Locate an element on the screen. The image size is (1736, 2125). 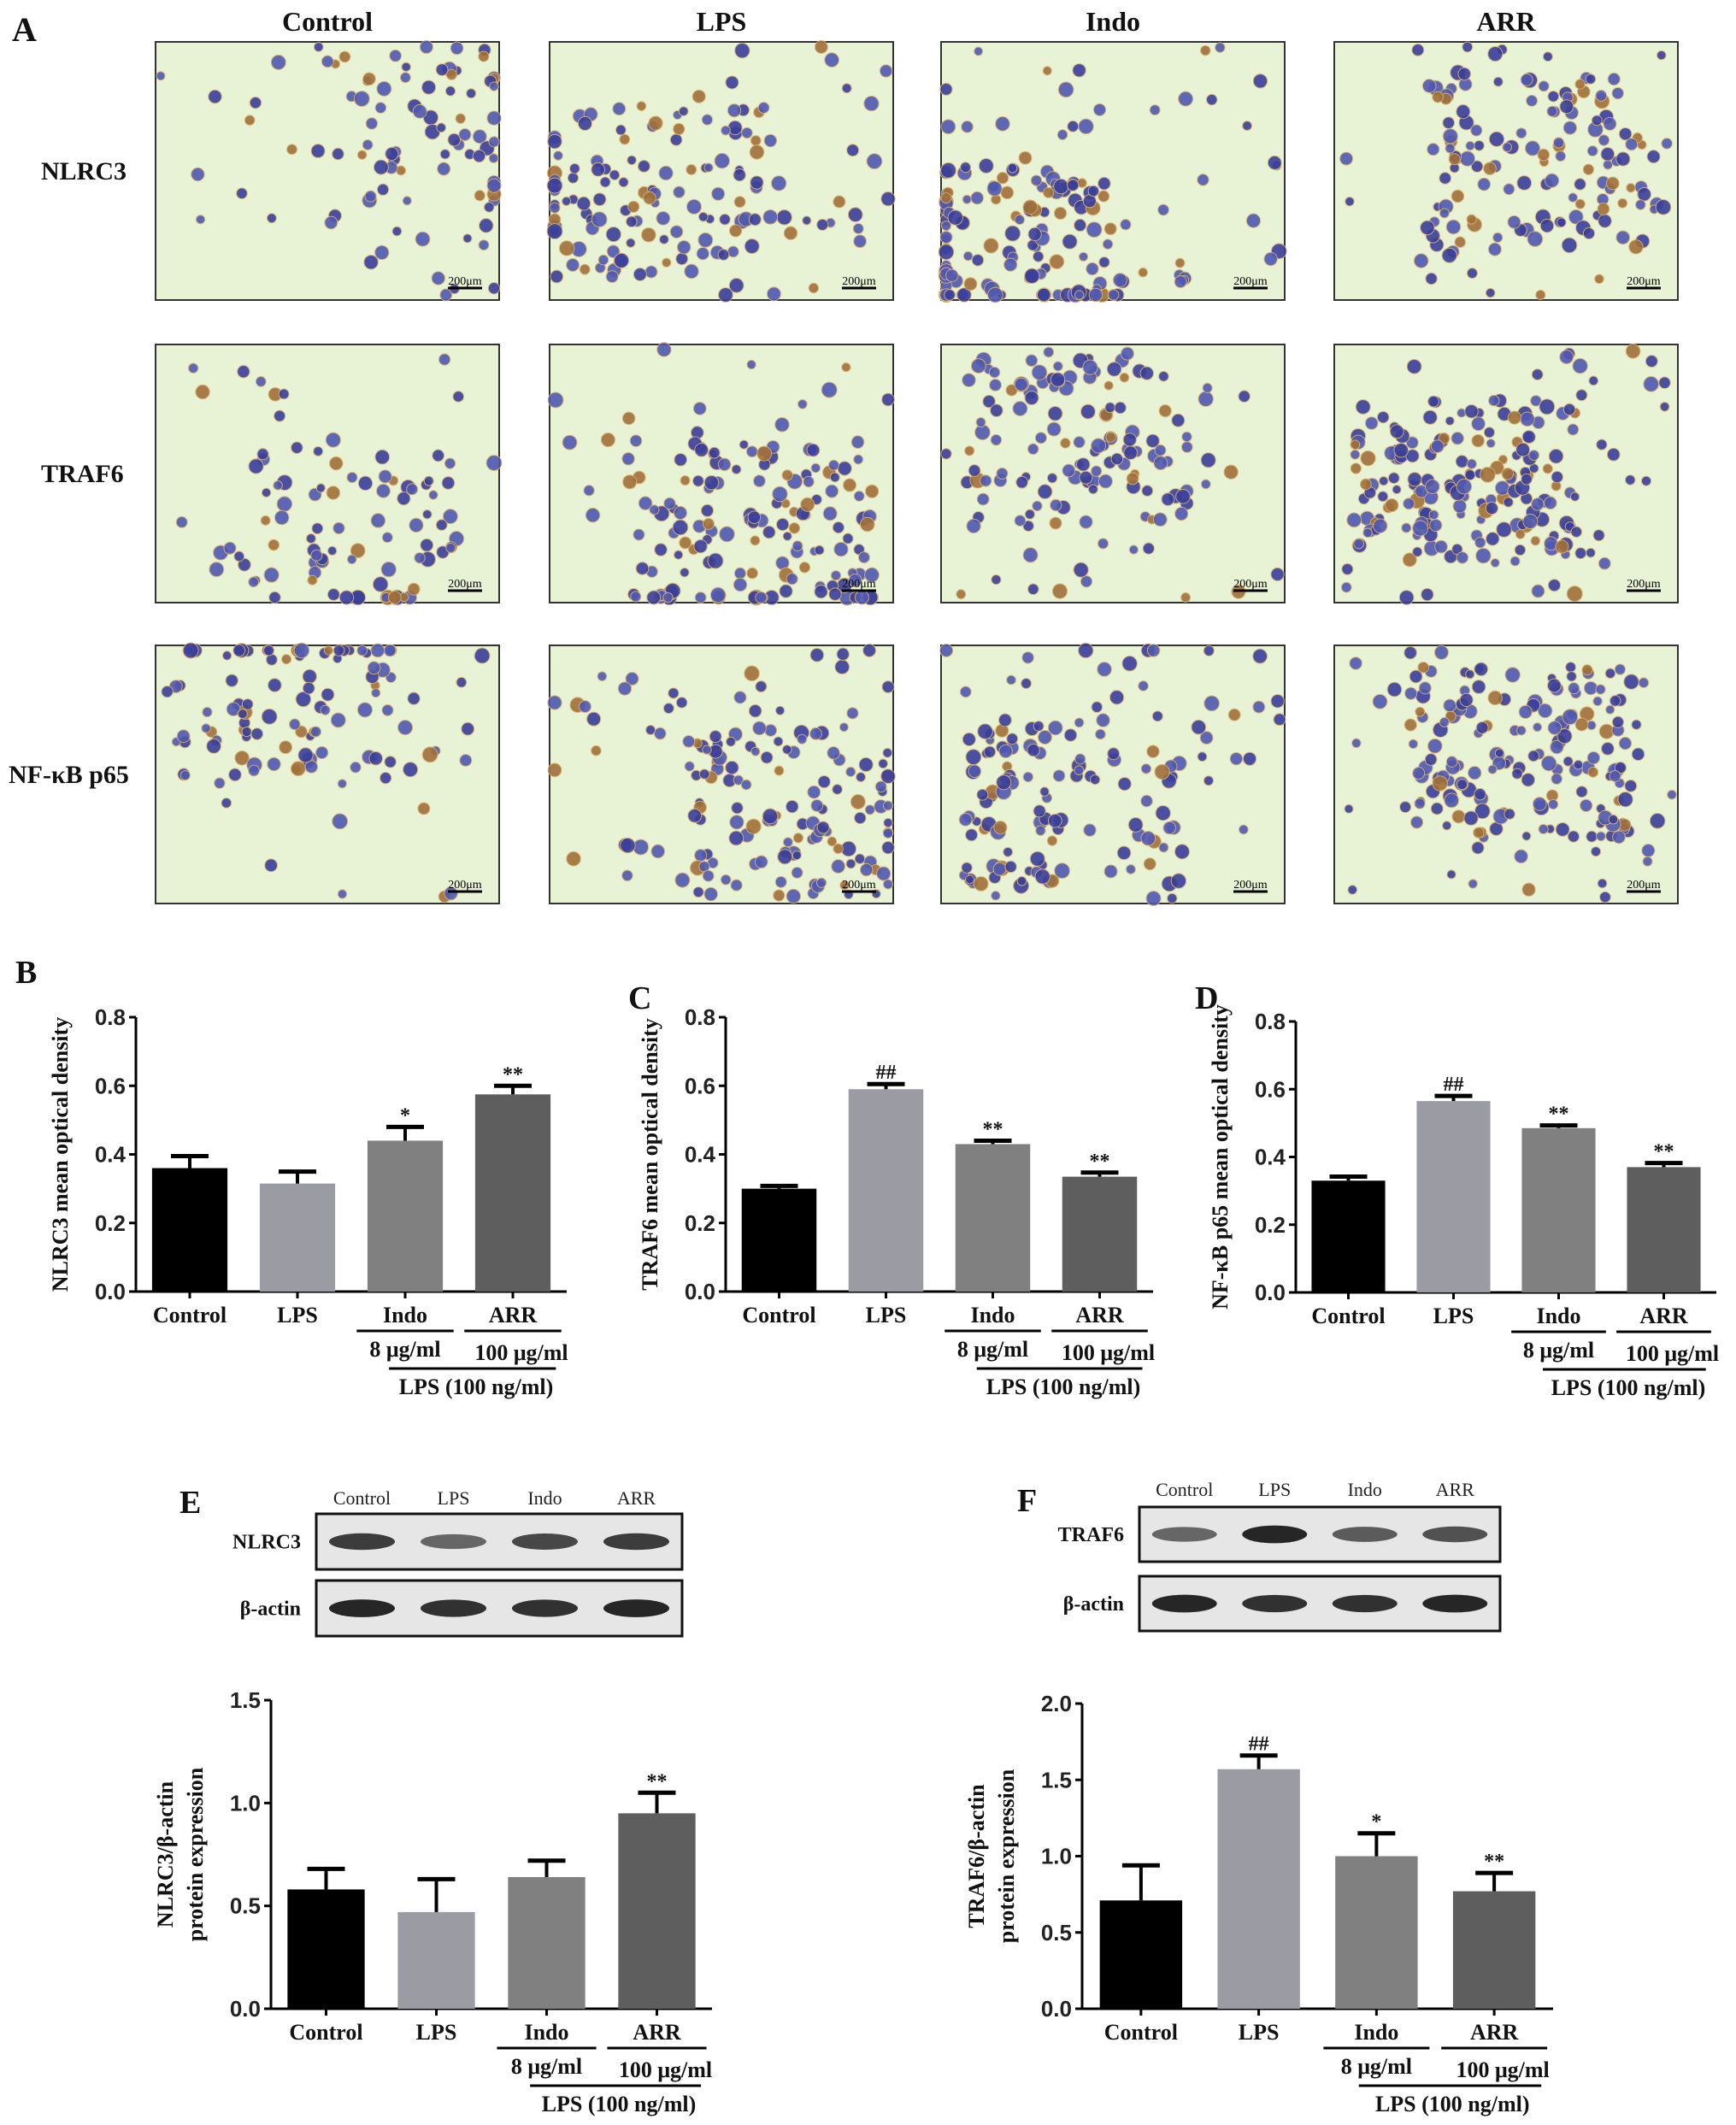
scale-bar-label: 200μm is located at coordinates (1250, 584).